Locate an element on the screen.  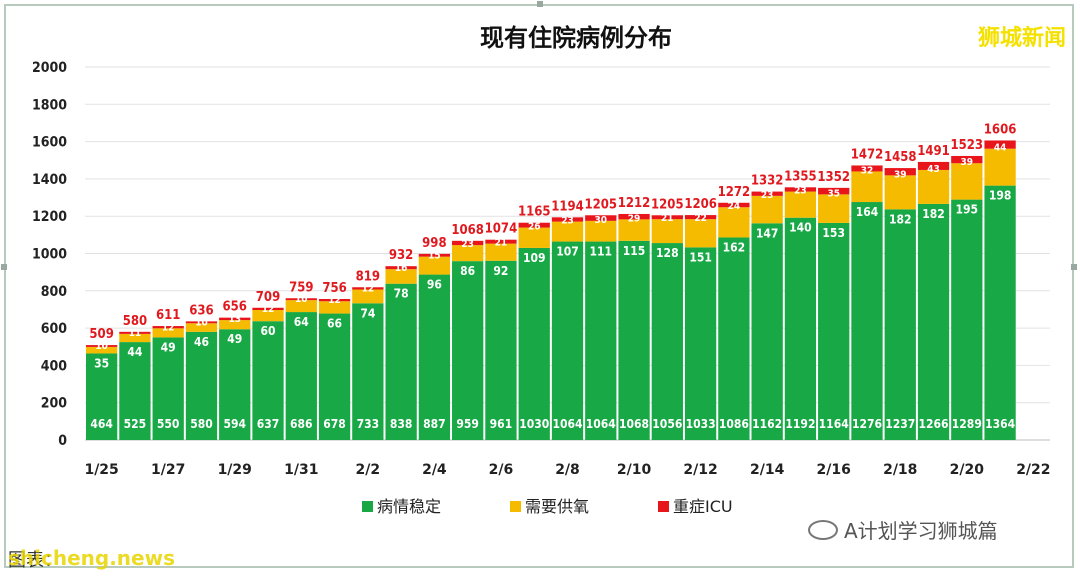
data-label-icu: 21 is located at coordinates (667, 218).